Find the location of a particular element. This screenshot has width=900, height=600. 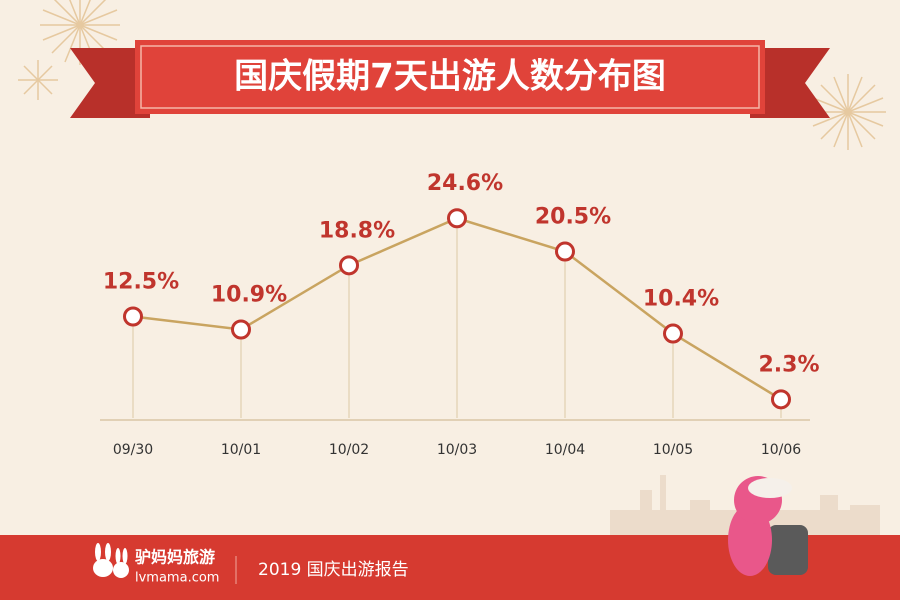

x-tick-label: 09/30 is located at coordinates (133, 450).